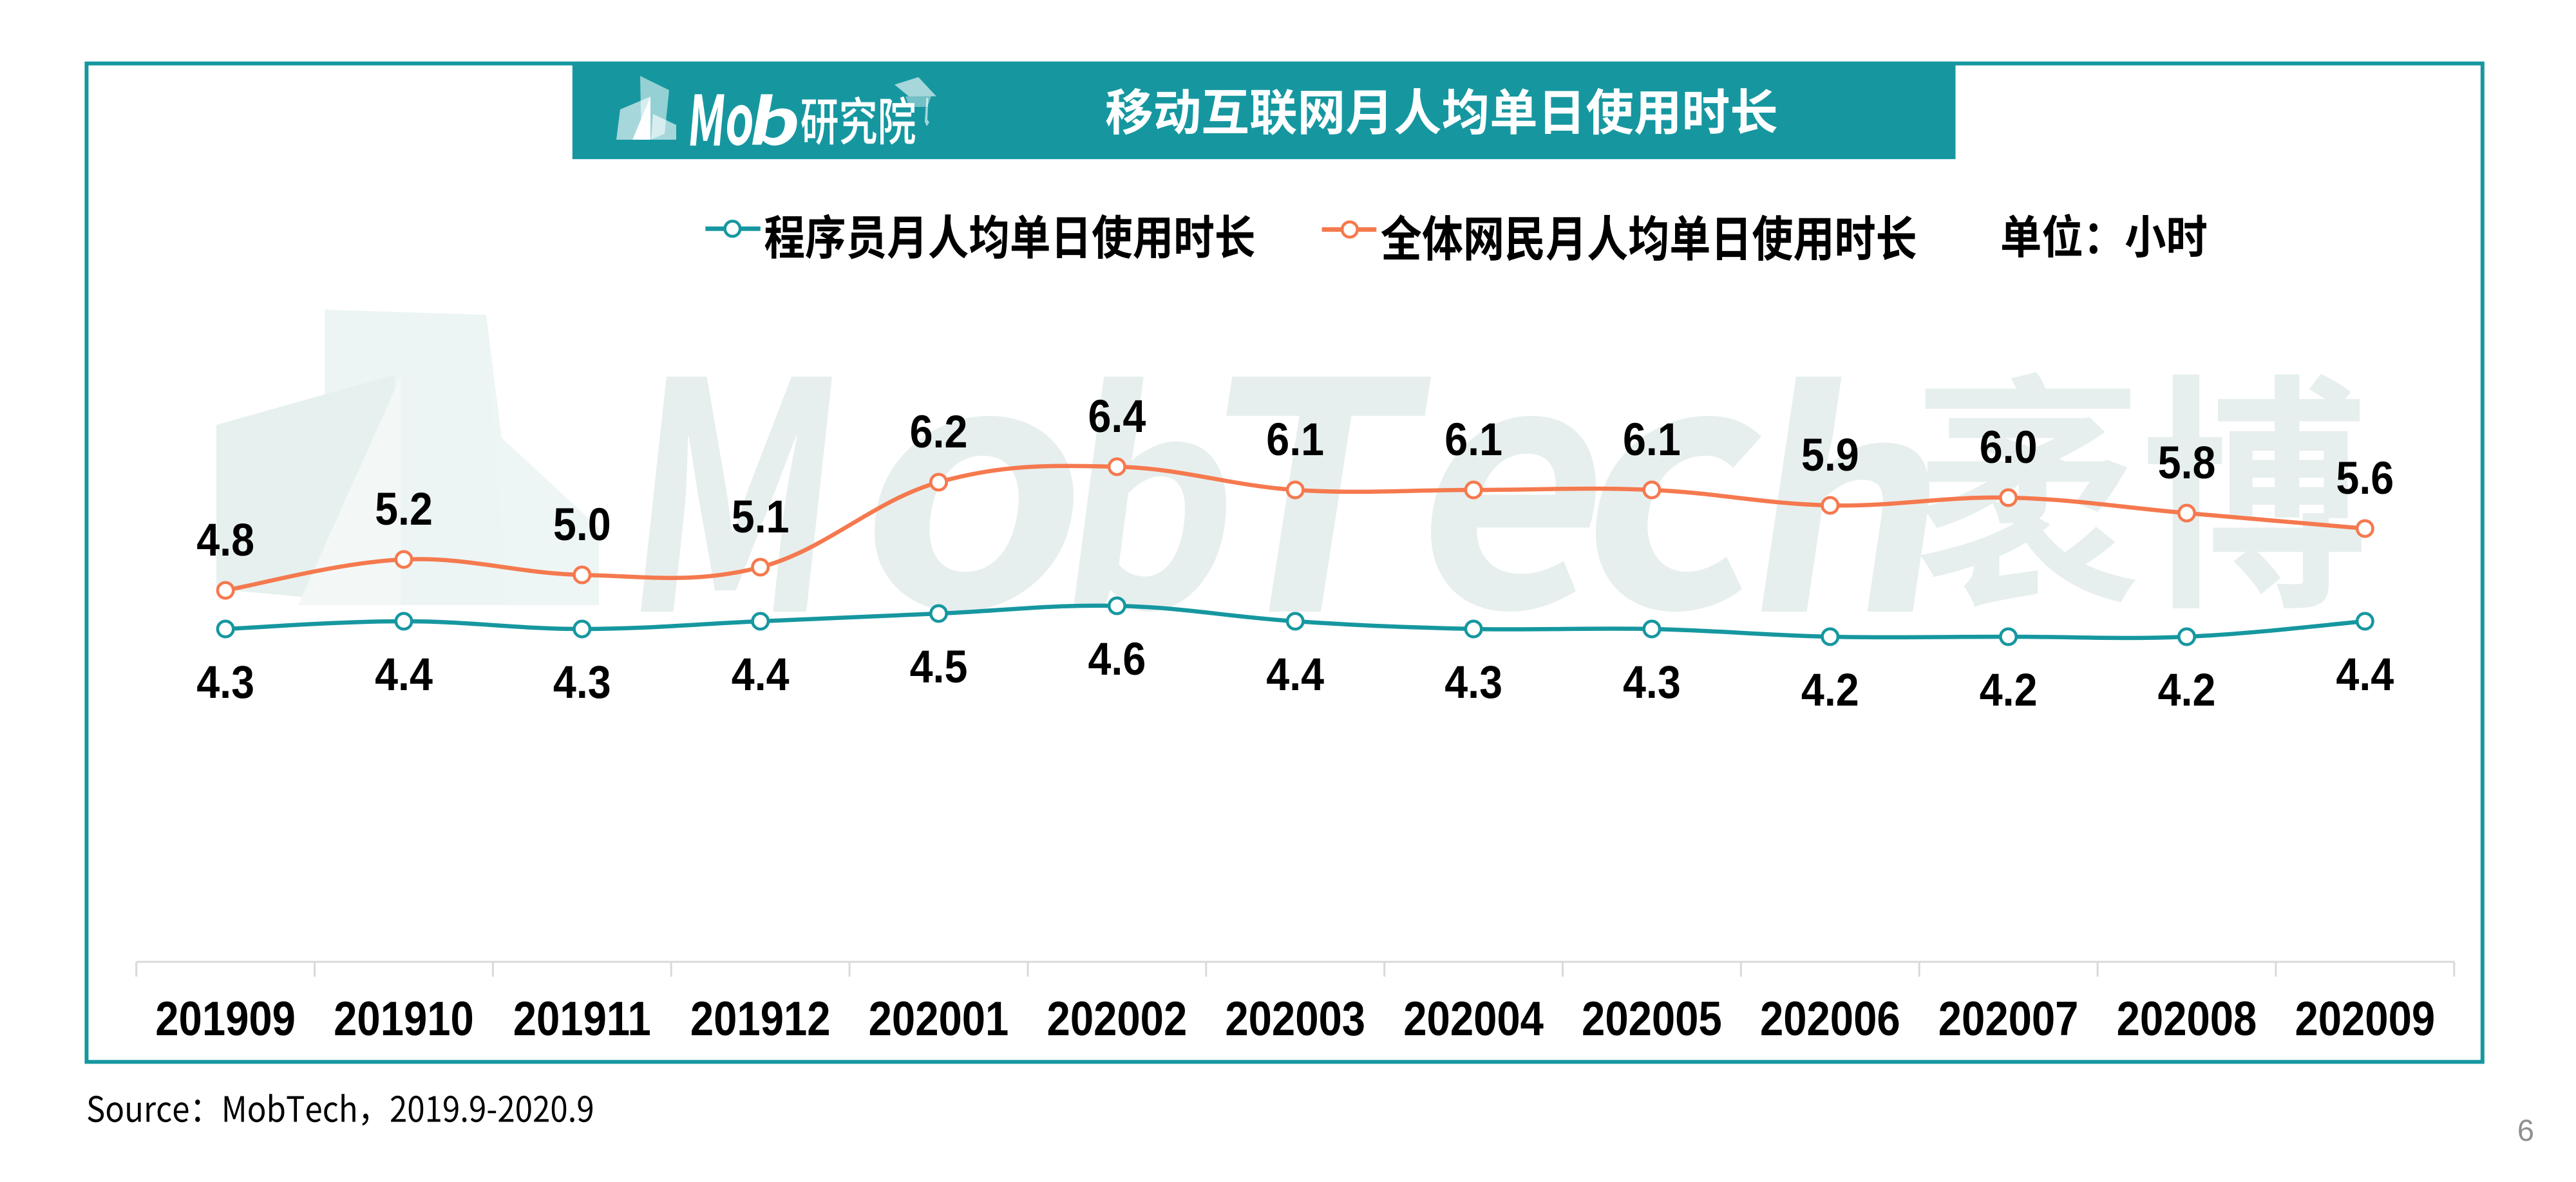 This screenshot has height=1182, width=2576. I want to click on svg-text: 202002, so click(1117, 1019).